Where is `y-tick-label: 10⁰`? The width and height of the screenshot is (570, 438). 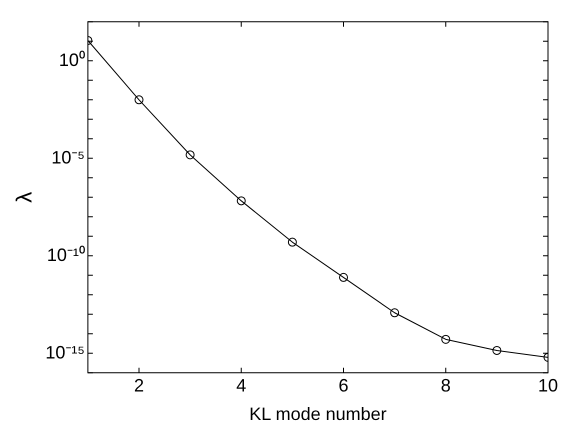
y-tick-label: 10⁰ is located at coordinates (71, 60).